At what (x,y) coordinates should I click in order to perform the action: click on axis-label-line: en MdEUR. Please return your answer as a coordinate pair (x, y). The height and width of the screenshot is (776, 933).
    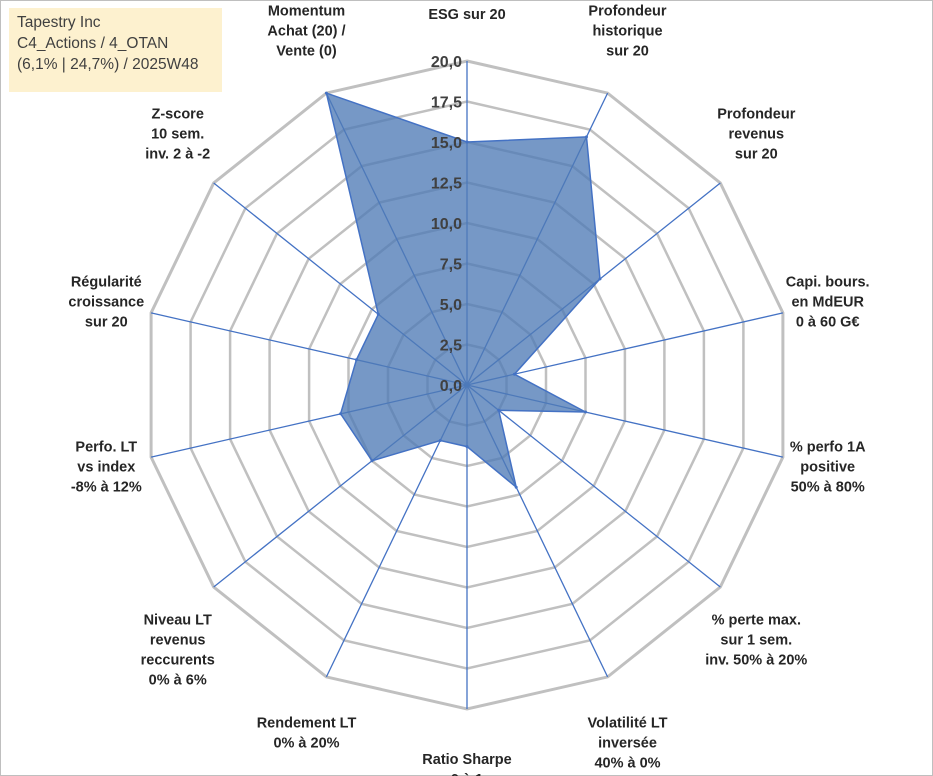
    Looking at the image, I should click on (827, 303).